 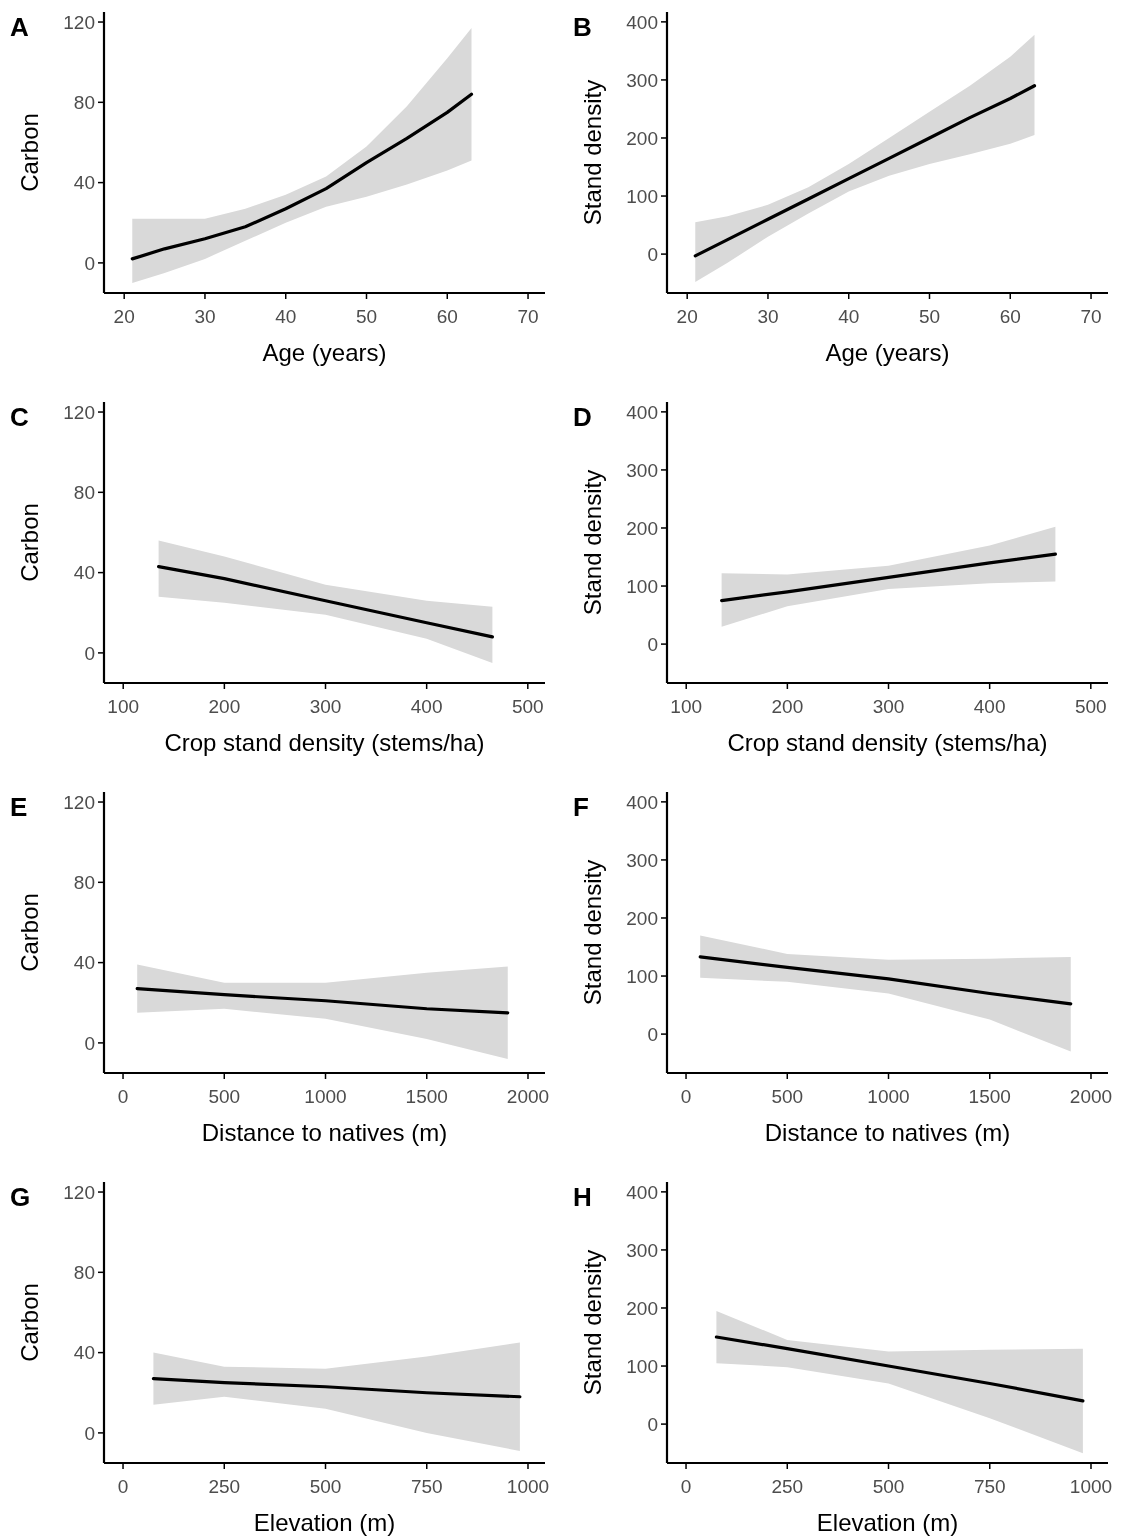 I want to click on chart-title: H, so click(x=582, y=1197).